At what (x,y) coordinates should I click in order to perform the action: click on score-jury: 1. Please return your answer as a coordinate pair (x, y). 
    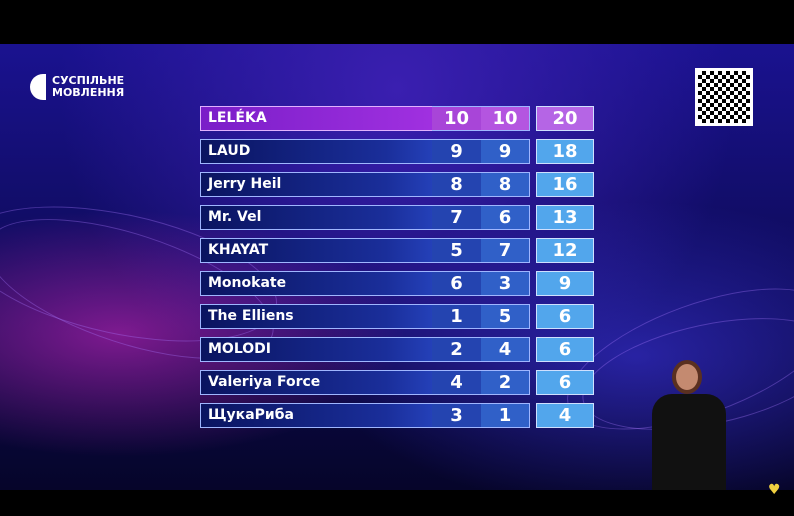
    Looking at the image, I should click on (456, 316).